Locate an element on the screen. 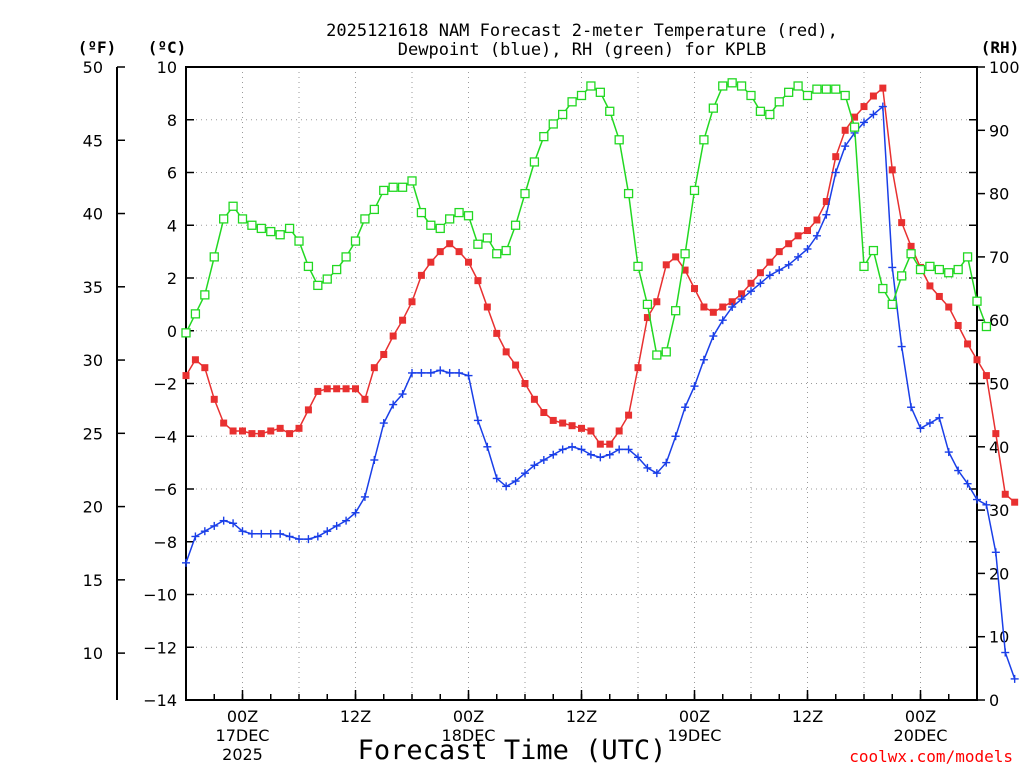  celsius-unit-label: (ºC) is located at coordinates (167, 47).